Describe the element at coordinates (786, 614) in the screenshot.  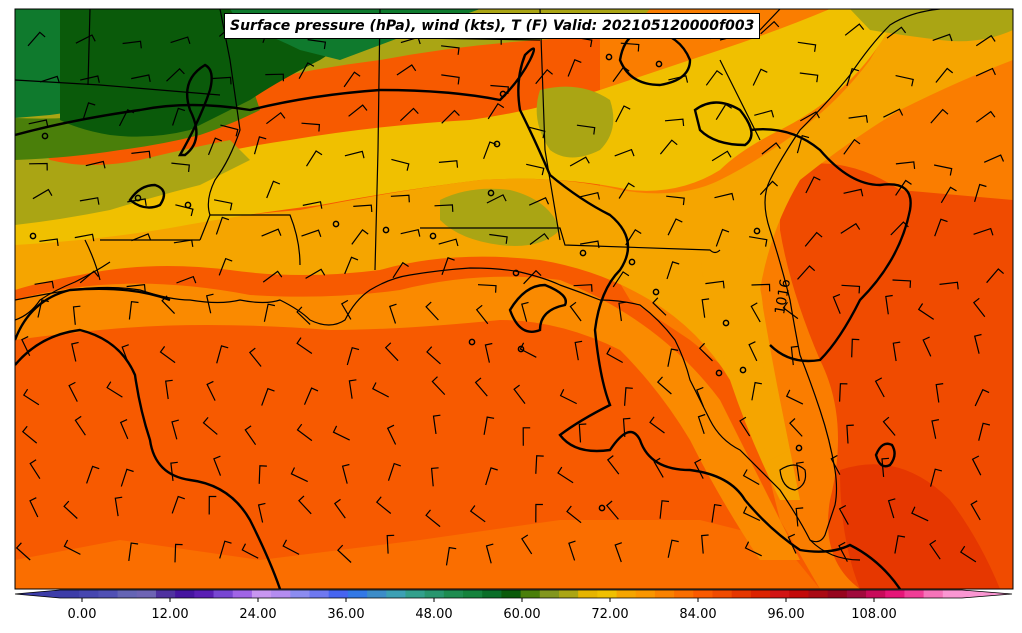
I see `colorbar-tick-label: 96.00` at that location.